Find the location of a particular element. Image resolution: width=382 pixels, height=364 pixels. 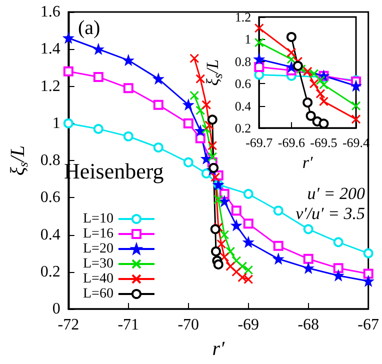

legend-label: L=20 is located at coordinates (98, 249).